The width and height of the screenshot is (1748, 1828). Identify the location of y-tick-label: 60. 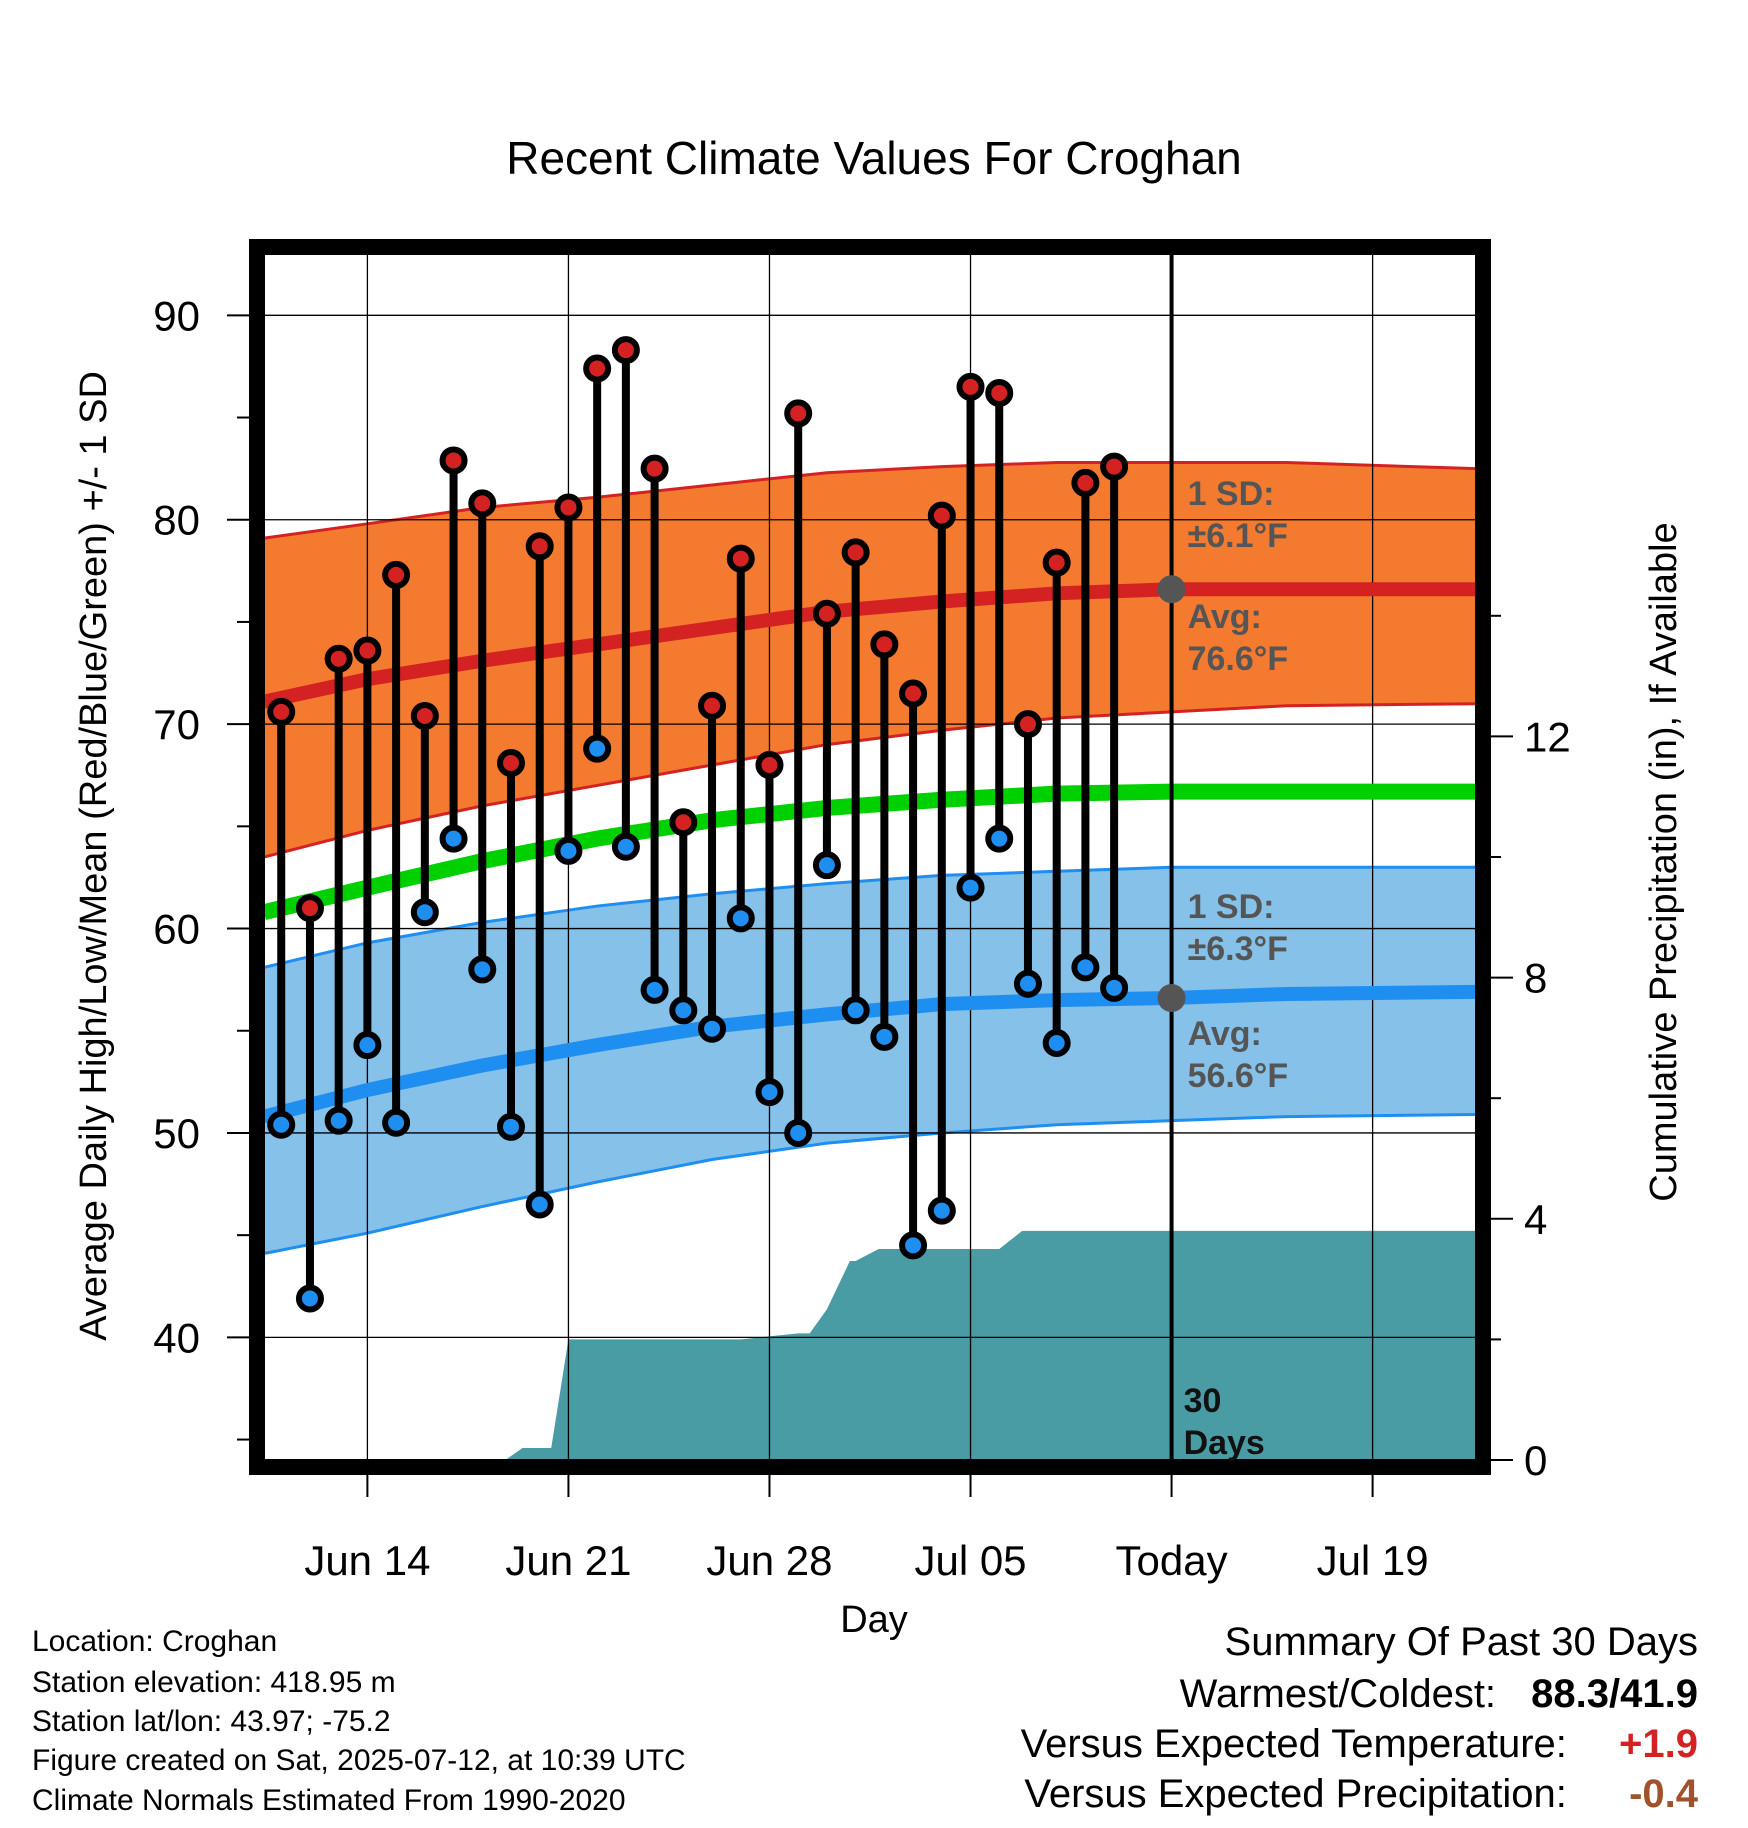
(176, 929).